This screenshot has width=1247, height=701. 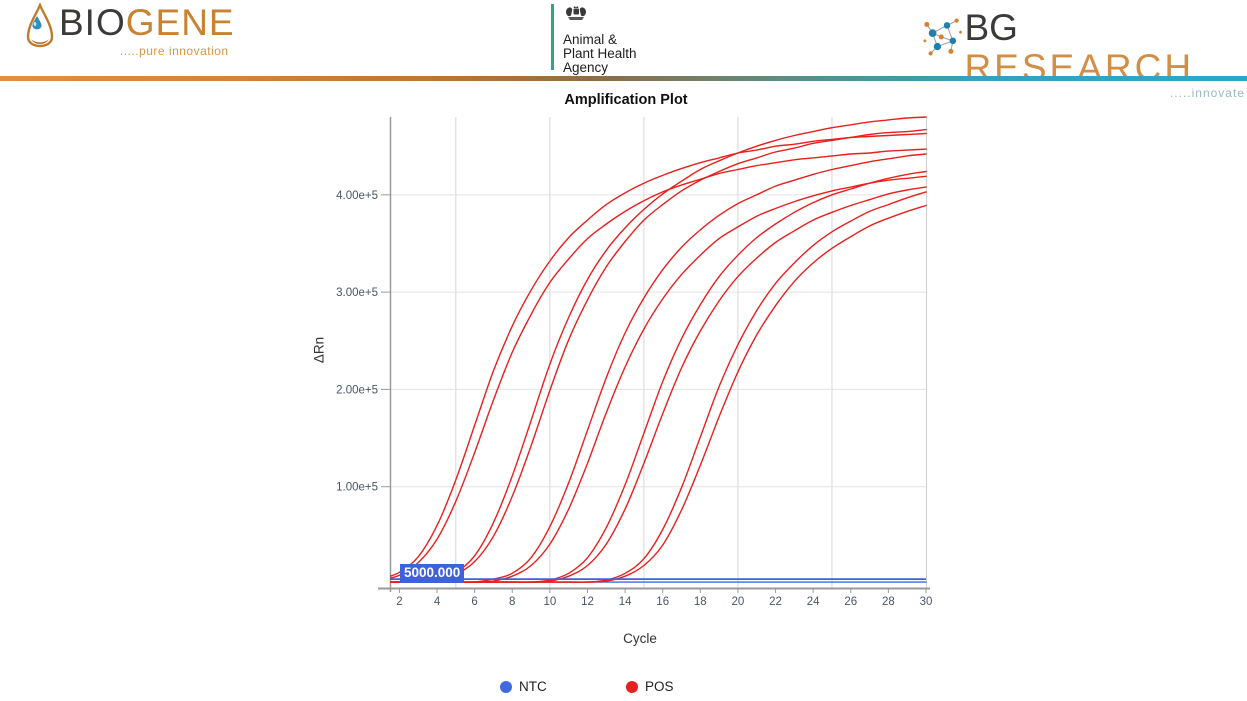 I want to click on biogene-logo: BIOGENE .....pure innovation, so click(x=129, y=30).